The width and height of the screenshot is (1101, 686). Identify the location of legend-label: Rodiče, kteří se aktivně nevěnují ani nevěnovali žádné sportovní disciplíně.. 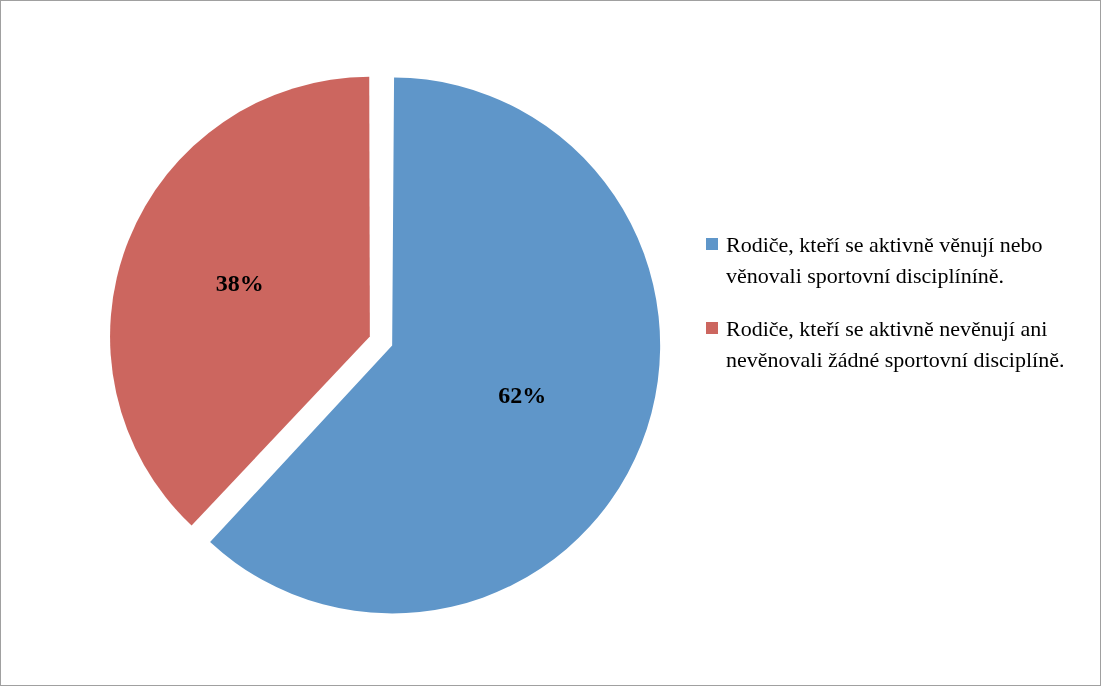
(896, 344).